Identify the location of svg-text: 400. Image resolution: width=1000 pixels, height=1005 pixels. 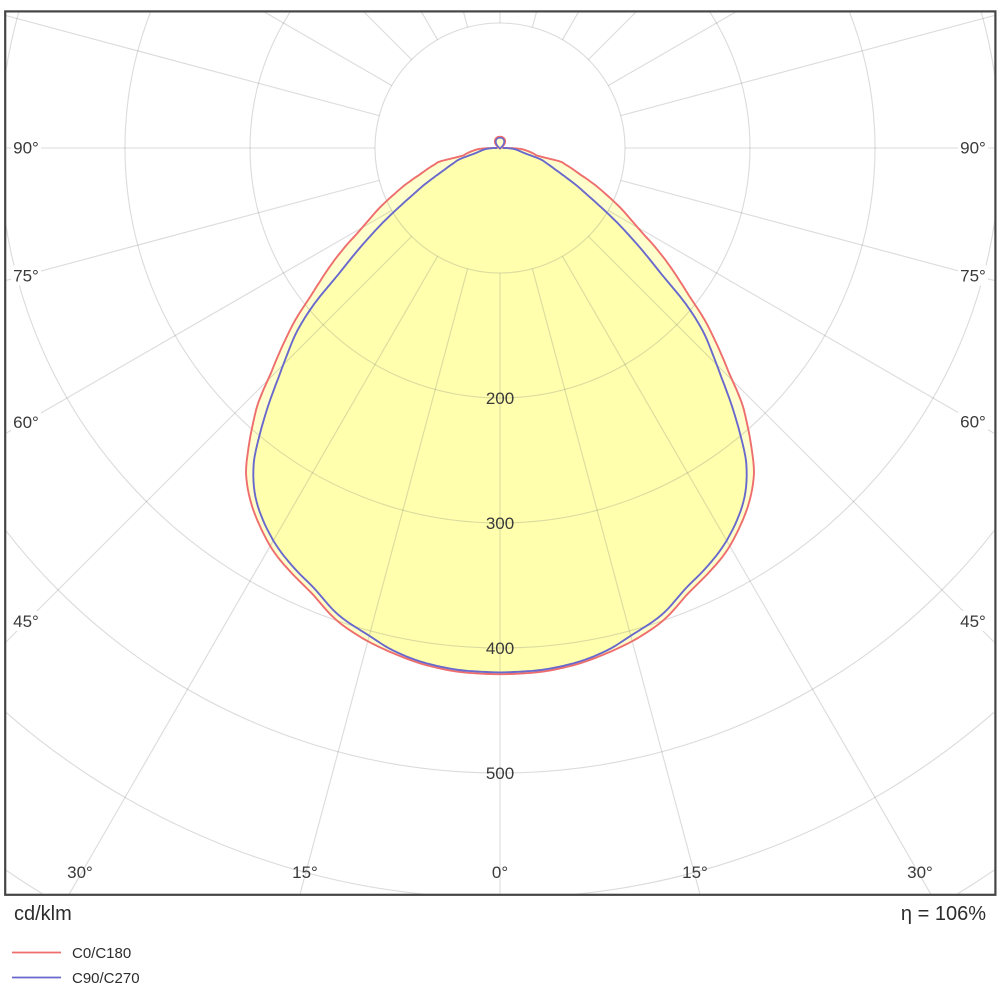
(500, 648).